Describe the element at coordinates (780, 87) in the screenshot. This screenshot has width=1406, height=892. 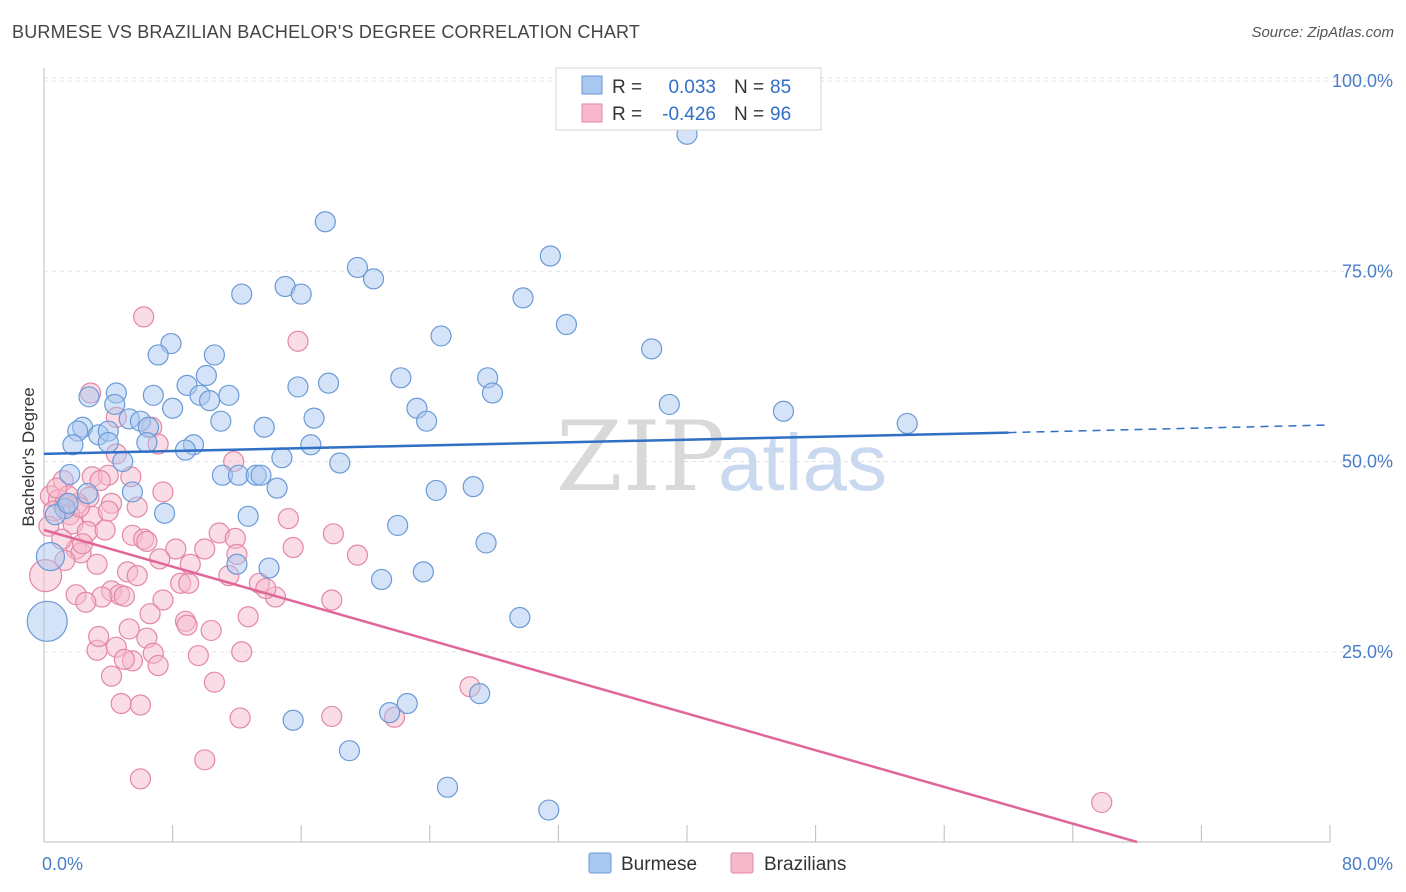
I see `legend-n-value-burmese: 85` at that location.